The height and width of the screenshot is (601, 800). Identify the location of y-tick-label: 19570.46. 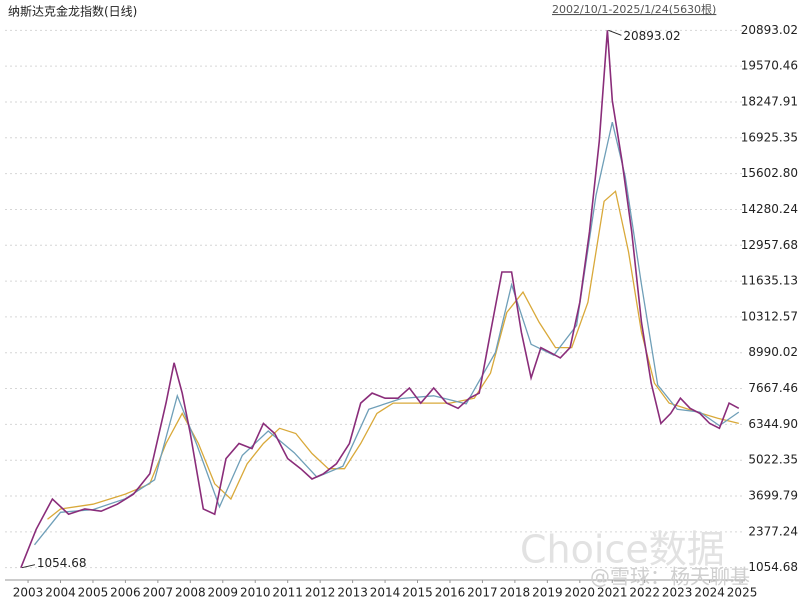
(769, 66).